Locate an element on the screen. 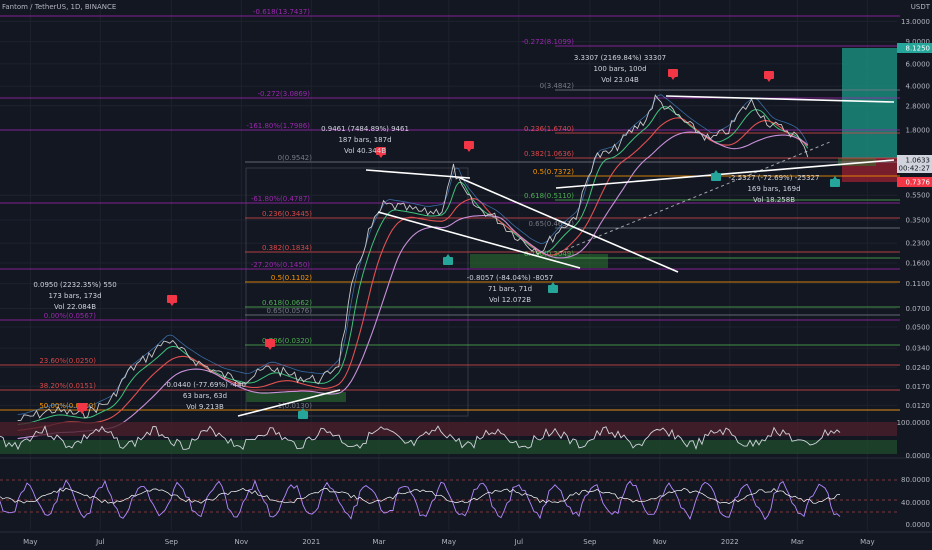  price-tick: 0.0340 is located at coordinates (918, 349).